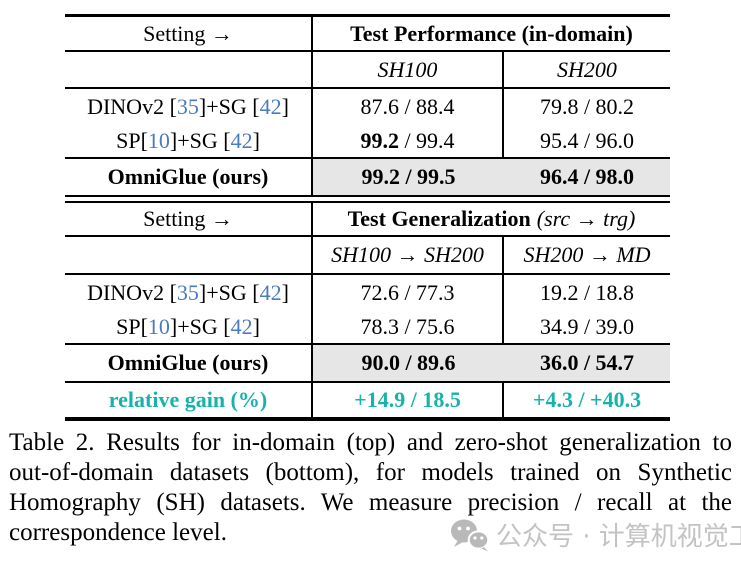  I want to click on value-cell: 87.6 / 88.4, so click(408, 106).